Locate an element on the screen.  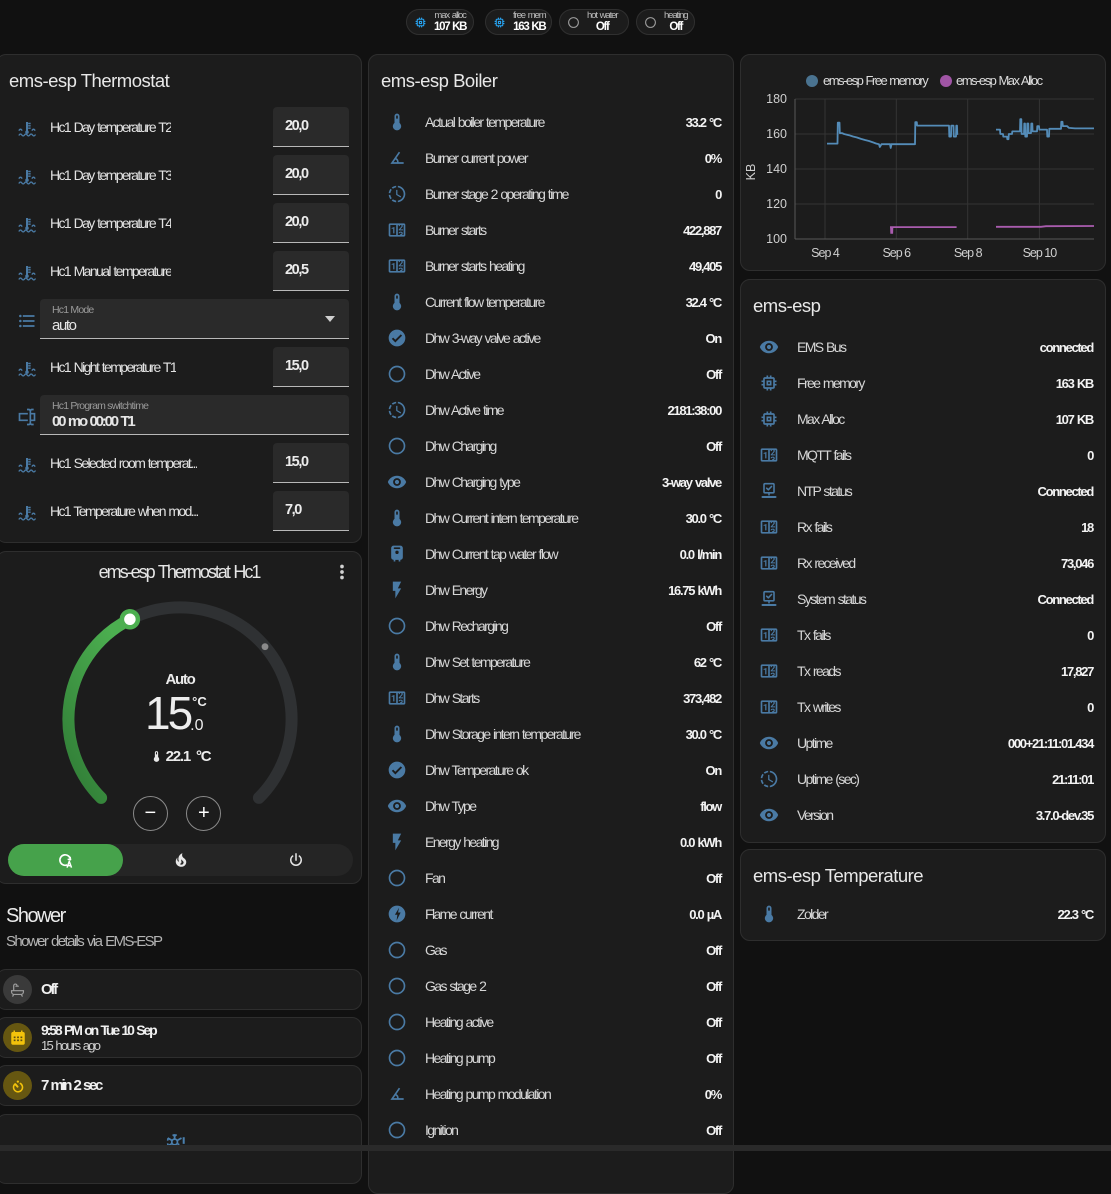
svg-text: 180 is located at coordinates (776, 99).